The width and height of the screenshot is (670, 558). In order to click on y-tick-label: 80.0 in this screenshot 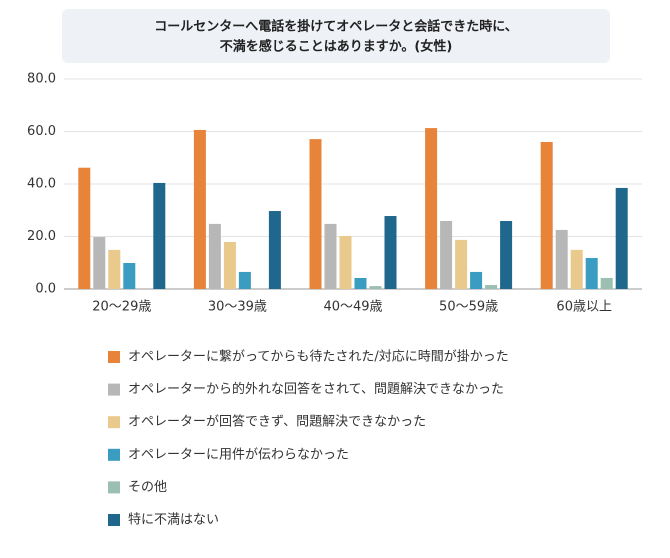, I will do `click(41, 79)`.